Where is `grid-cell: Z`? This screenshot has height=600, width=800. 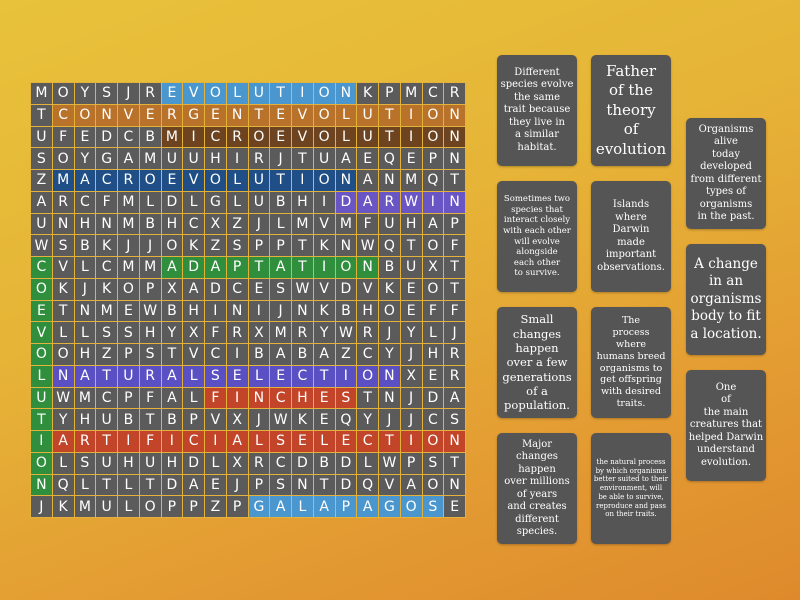 grid-cell: Z is located at coordinates (41, 180).